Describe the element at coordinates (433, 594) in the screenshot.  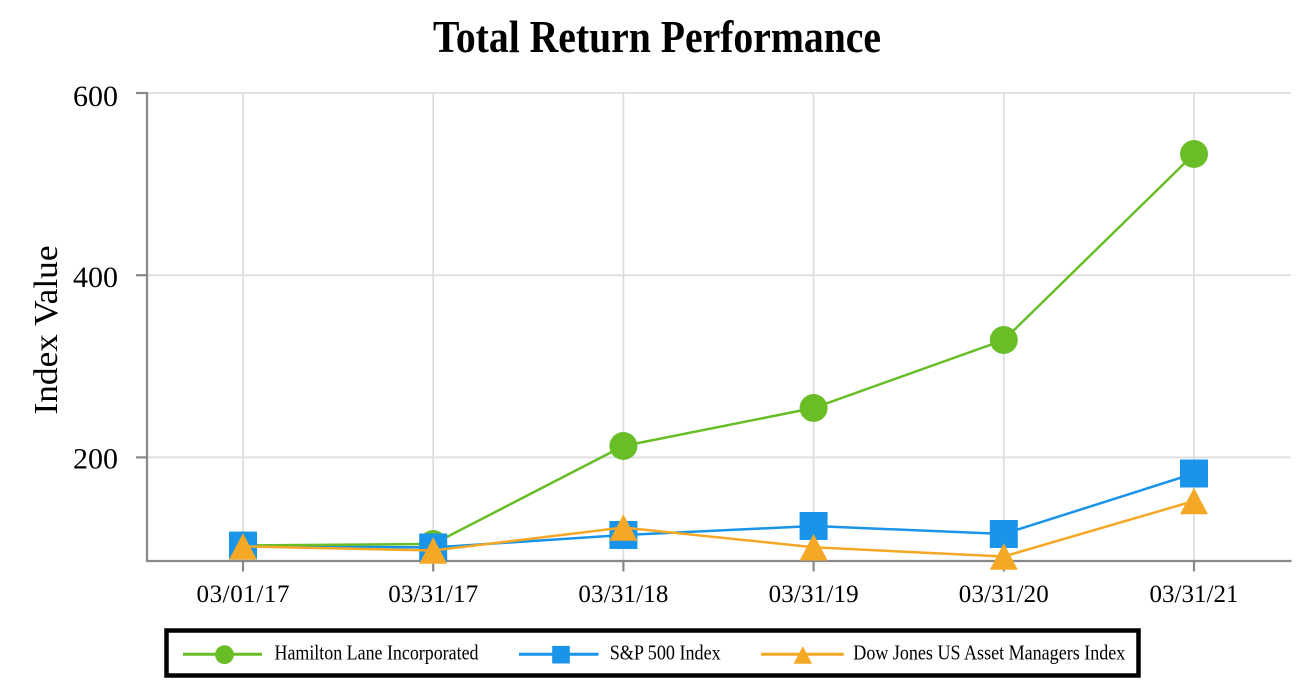
I see `svg-text: 03/31/17` at that location.